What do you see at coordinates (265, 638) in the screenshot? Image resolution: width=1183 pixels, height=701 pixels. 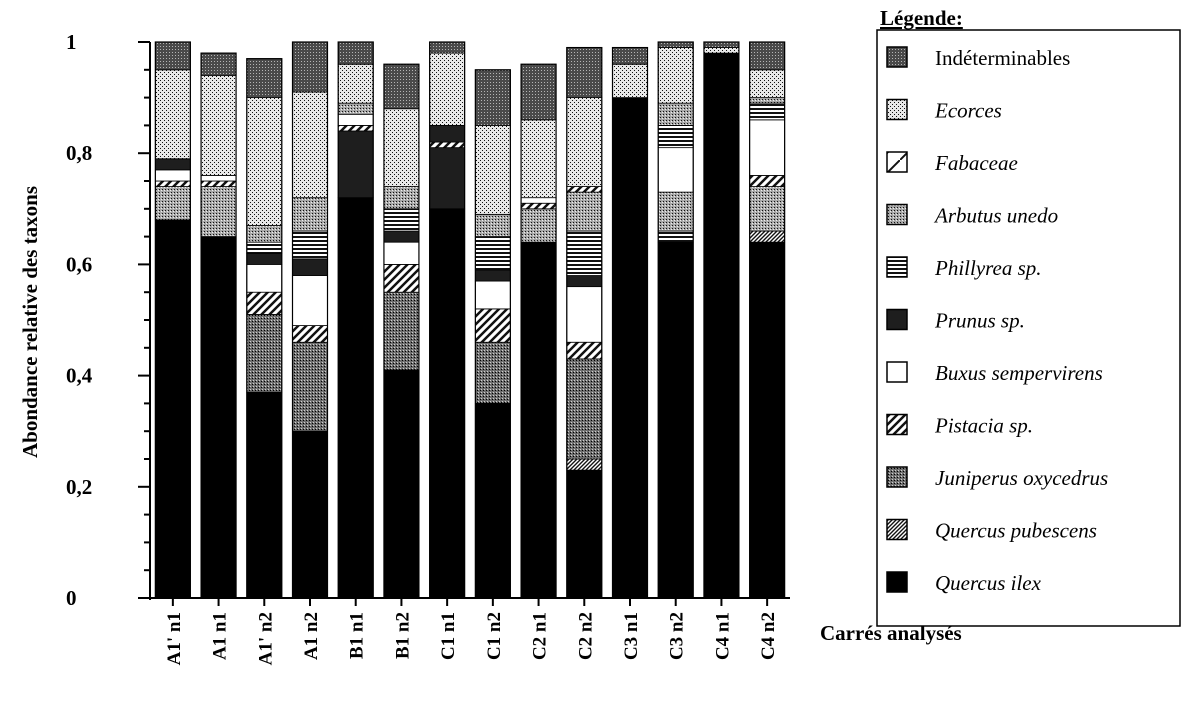 I see `x-tick-label: A1' n2` at bounding box center [265, 638].